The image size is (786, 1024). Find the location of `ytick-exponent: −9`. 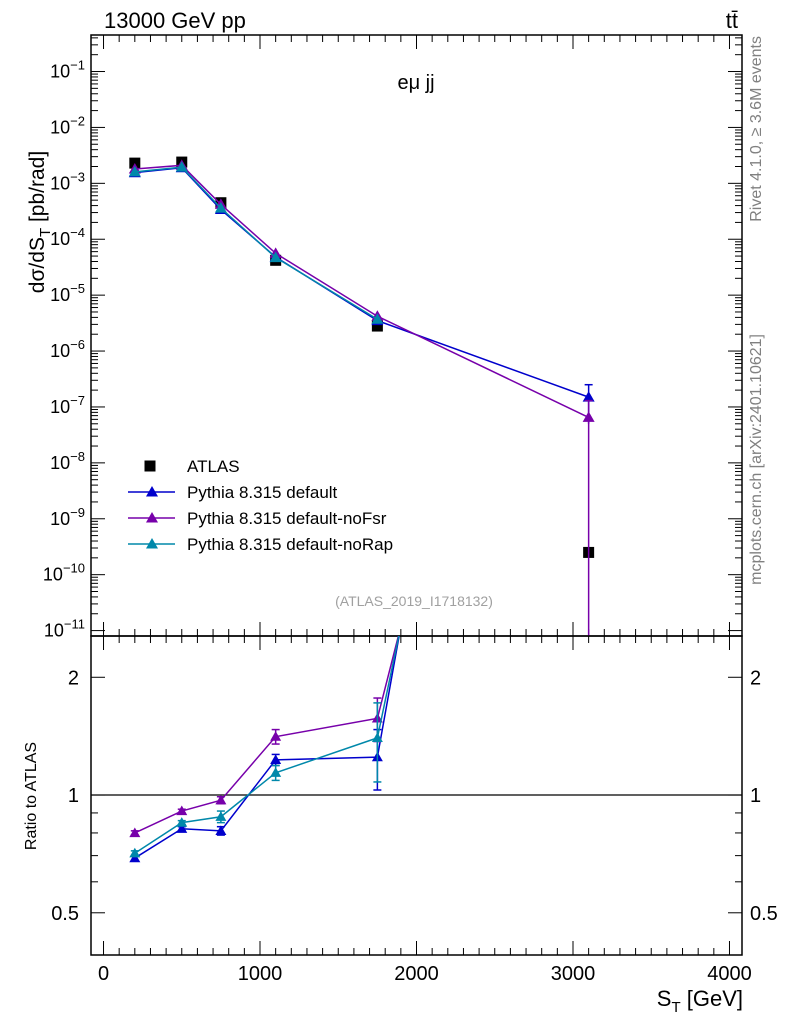

ytick-exponent: −9 is located at coordinates (77, 512).